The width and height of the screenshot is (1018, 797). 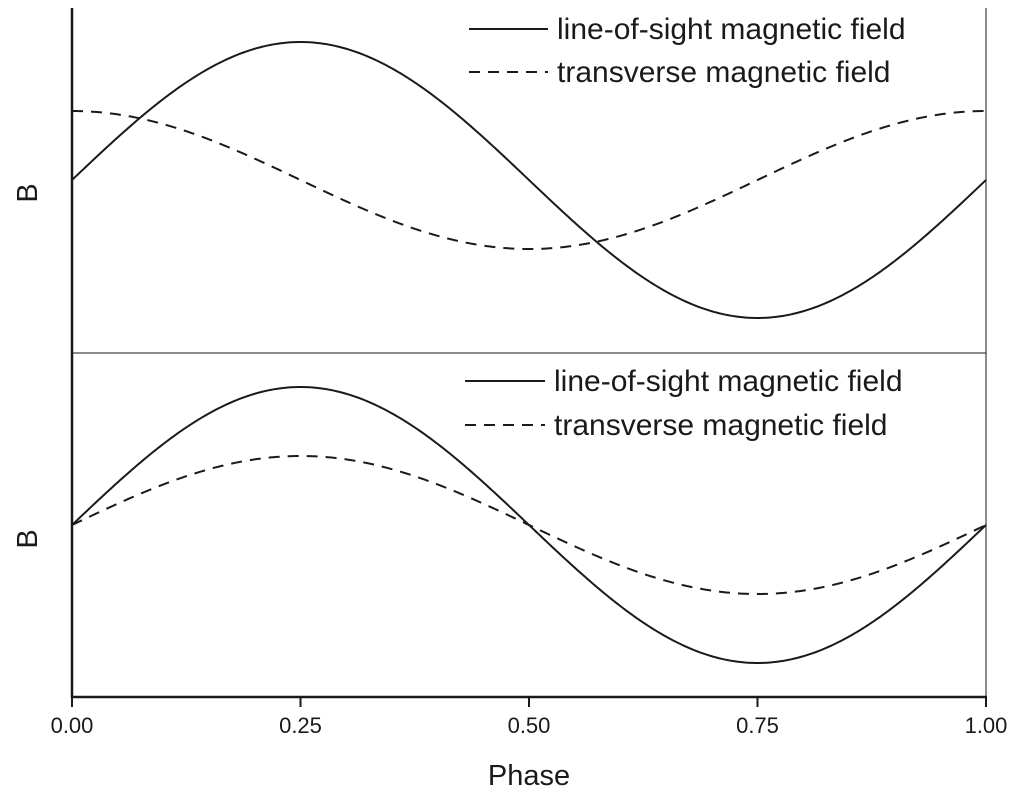 What do you see at coordinates (529, 725) in the screenshot?
I see `x-tick-label: 0.50` at bounding box center [529, 725].